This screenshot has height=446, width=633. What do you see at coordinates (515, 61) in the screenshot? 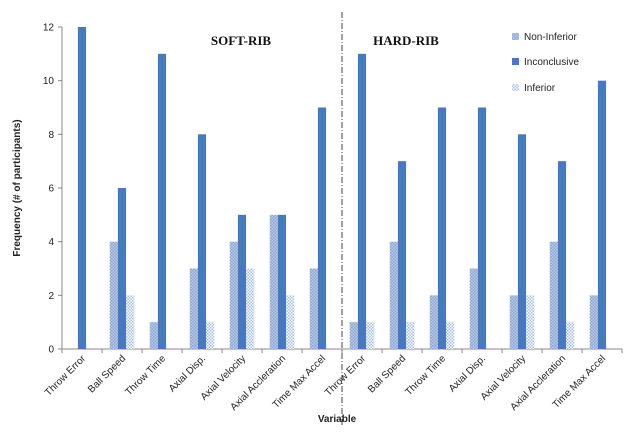
I see `legend-swatch-inconclusive` at bounding box center [515, 61].